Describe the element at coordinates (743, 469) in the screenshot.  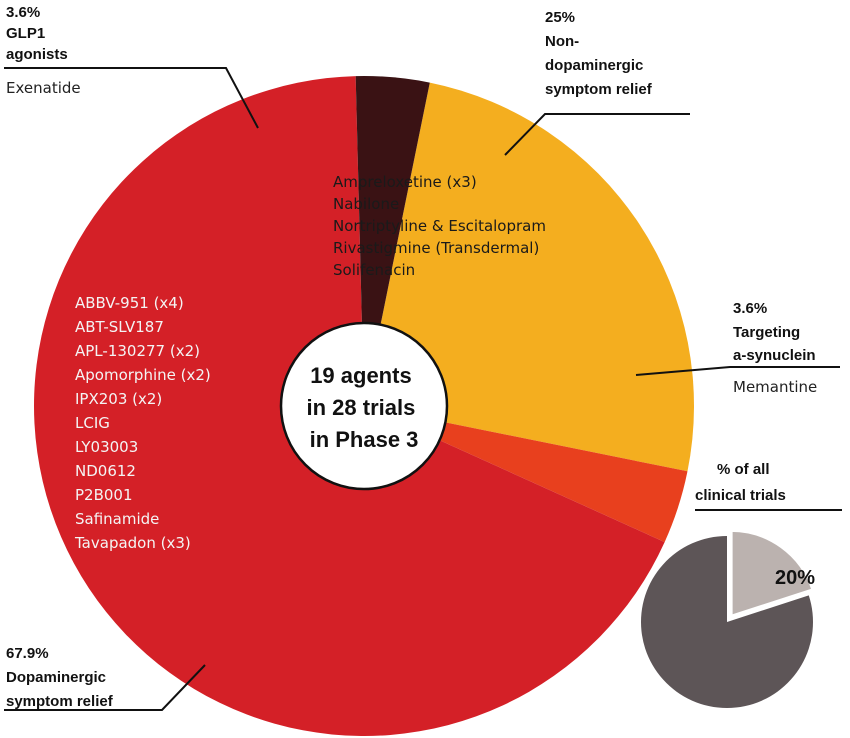
I see `inset-title-line-1: % of all` at that location.